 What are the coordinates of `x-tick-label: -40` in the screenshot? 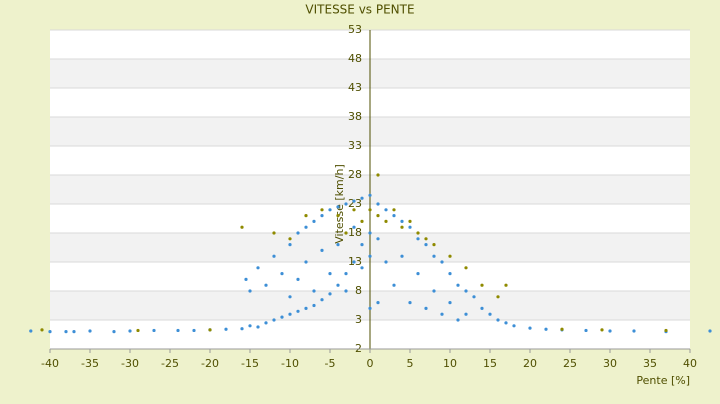 It's located at (50, 363).